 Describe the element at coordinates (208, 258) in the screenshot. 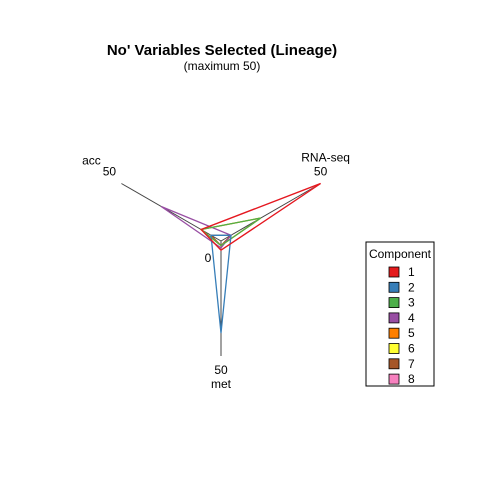

I see `center-zero-label: 0` at that location.